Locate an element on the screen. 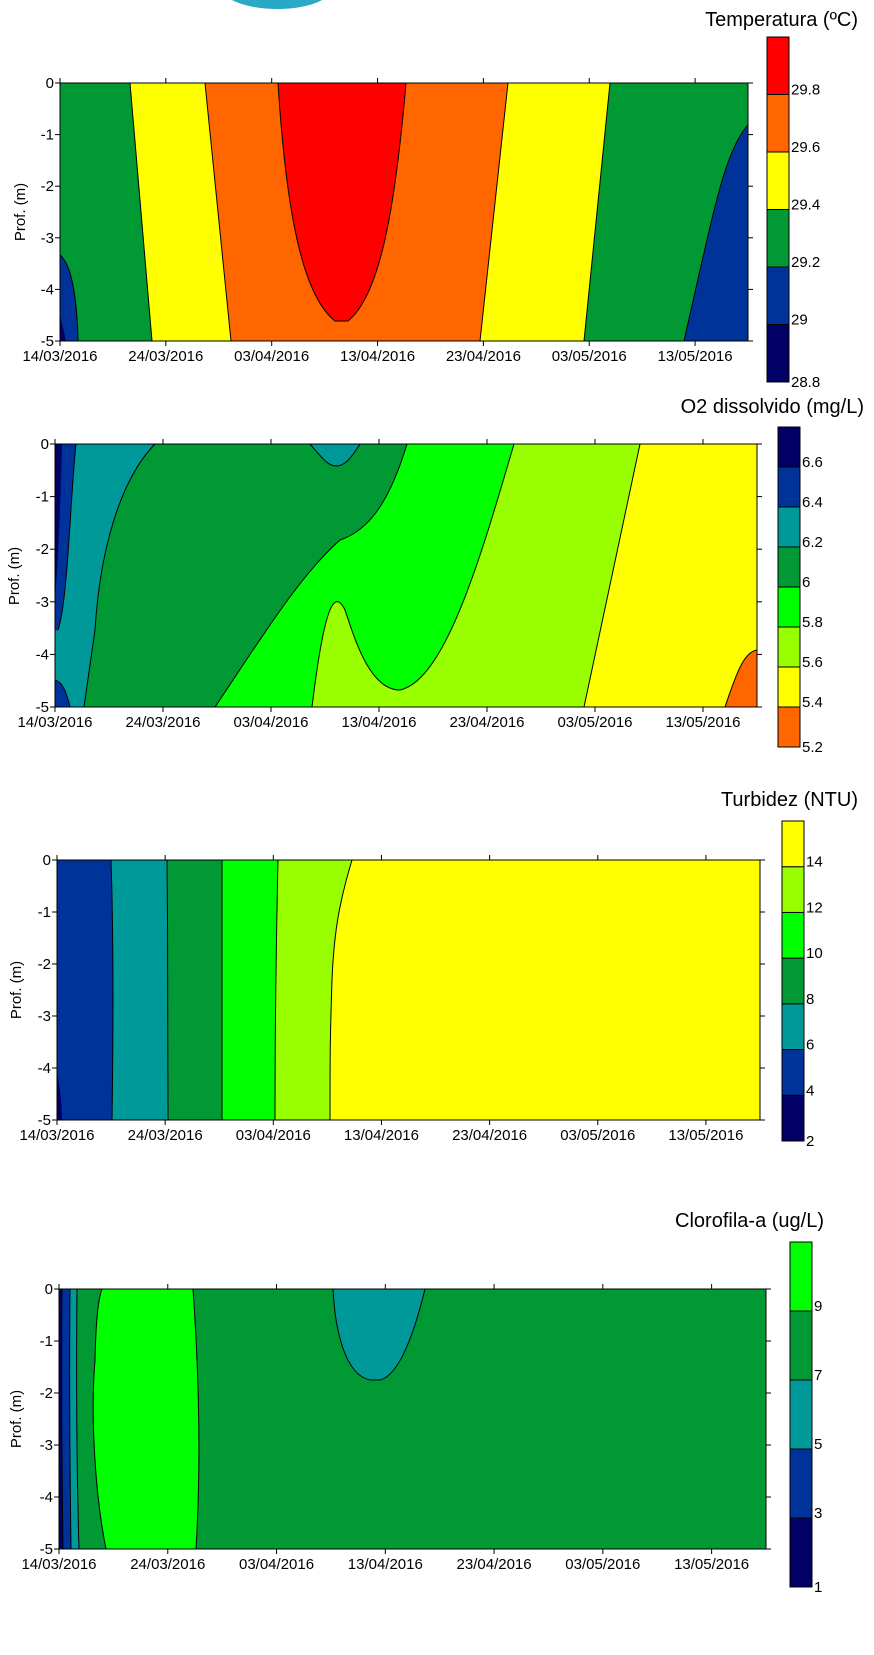 This screenshot has width=874, height=1655. colorbar-label: 29.6 is located at coordinates (805, 147).